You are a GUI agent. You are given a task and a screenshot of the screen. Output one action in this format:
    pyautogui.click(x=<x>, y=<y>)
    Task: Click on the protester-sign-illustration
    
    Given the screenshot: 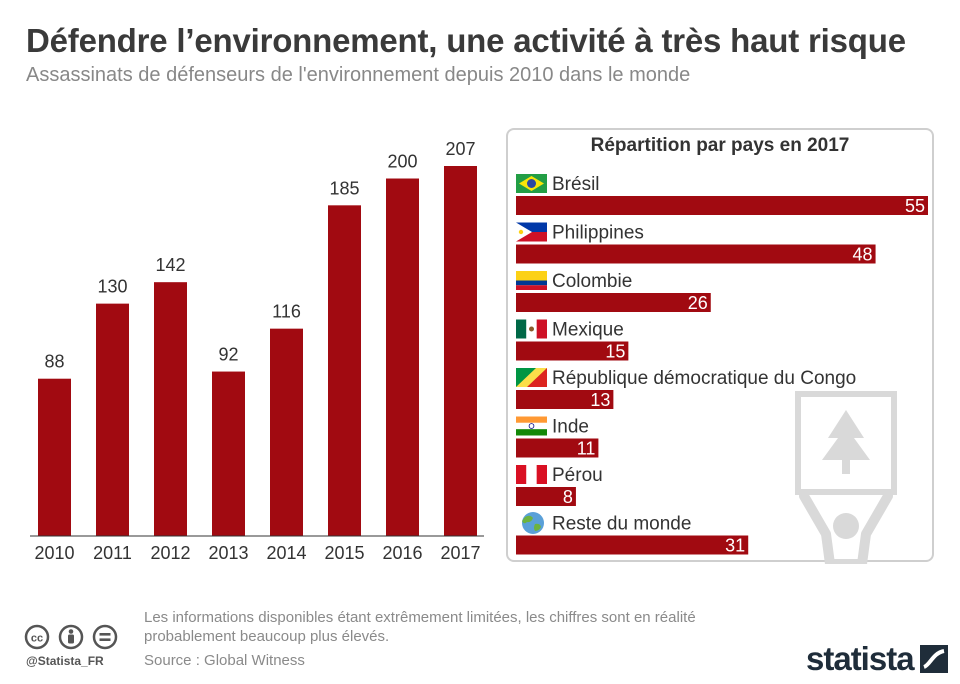 What is the action you would take?
    pyautogui.click(x=846, y=477)
    